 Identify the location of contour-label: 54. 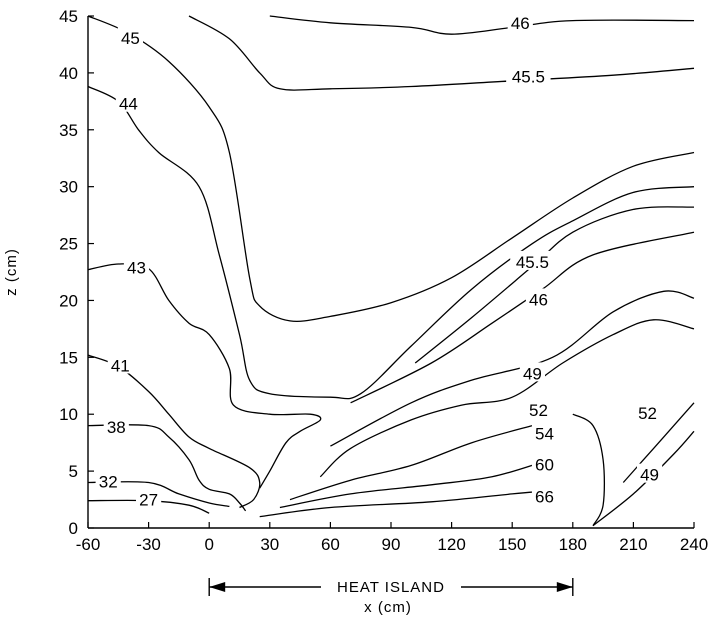
(544, 434).